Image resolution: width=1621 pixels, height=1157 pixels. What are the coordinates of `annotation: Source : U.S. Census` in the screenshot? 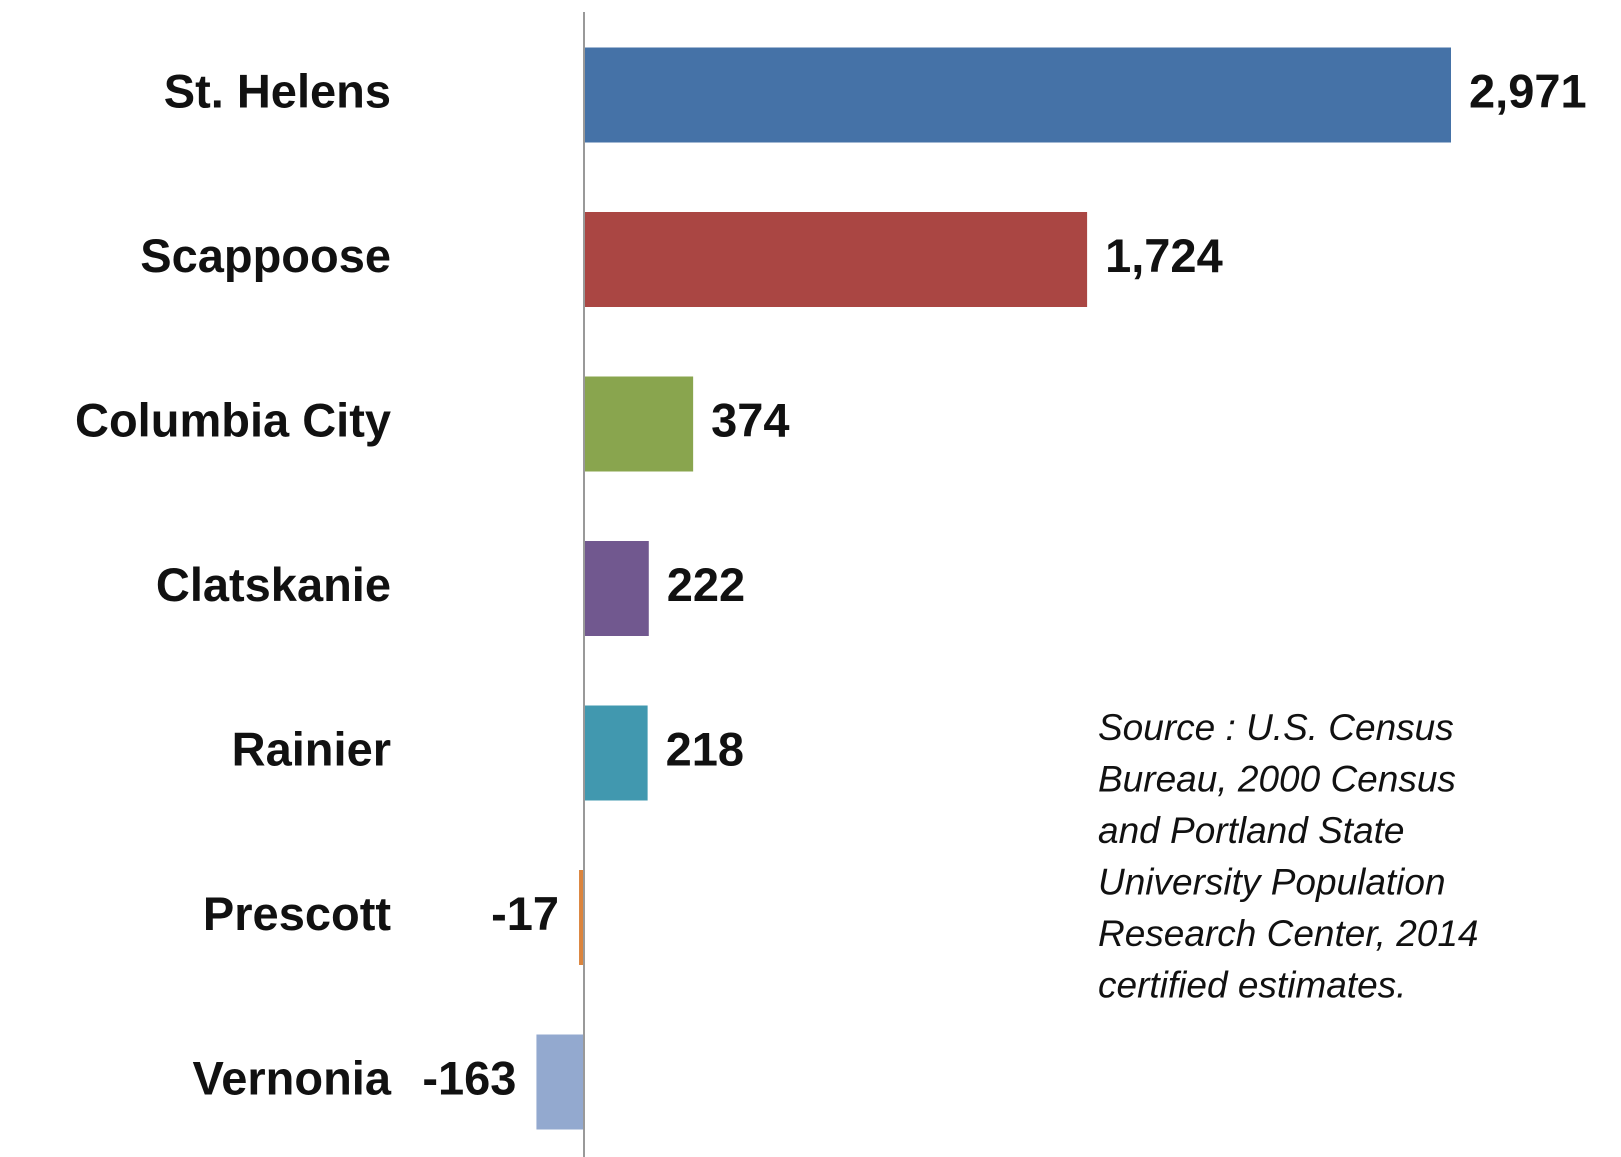 It's located at (1276, 727).